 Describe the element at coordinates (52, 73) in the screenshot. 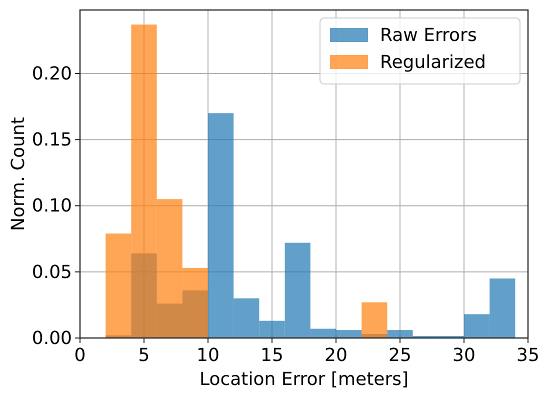

I see `y-tick-label: 0.20` at that location.